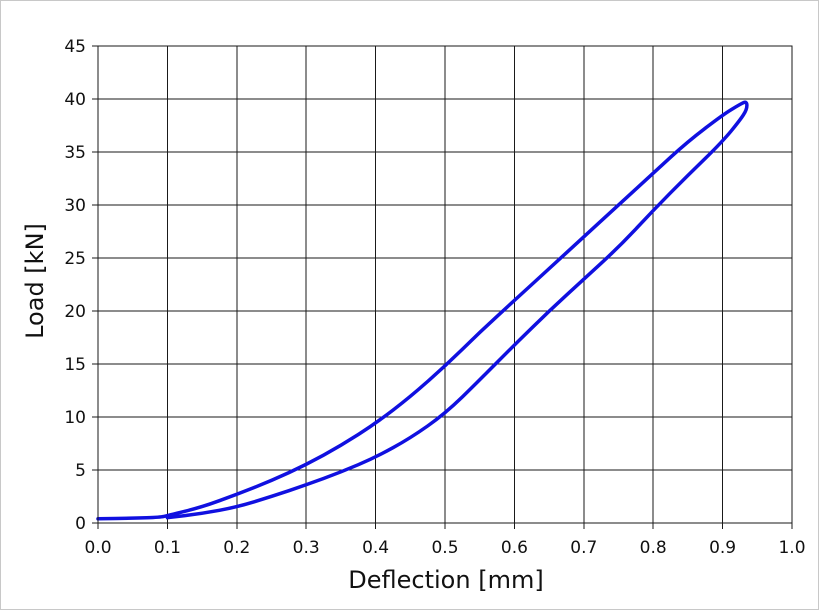  What do you see at coordinates (97, 548) in the screenshot?
I see `x-tick-label: 0.0` at bounding box center [97, 548].